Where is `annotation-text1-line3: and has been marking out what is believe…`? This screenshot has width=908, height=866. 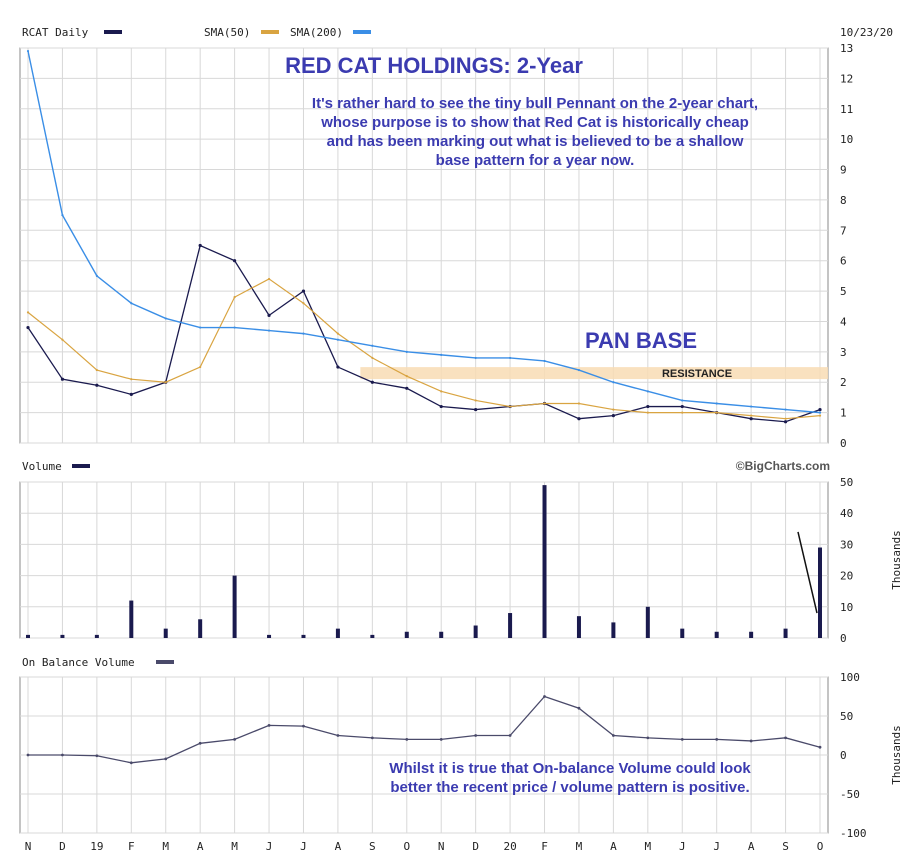 annotation-text1-line3: and has been marking out what is believe… is located at coordinates (535, 141).